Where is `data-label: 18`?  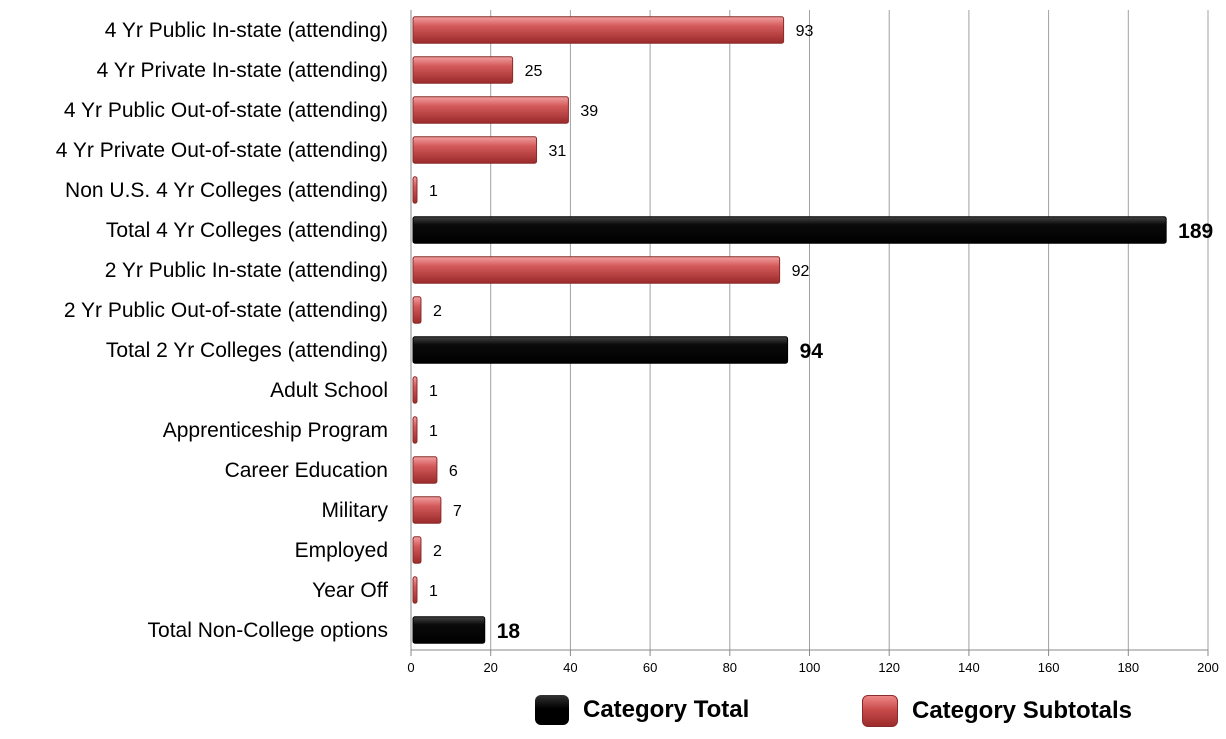 data-label: 18 is located at coordinates (509, 631).